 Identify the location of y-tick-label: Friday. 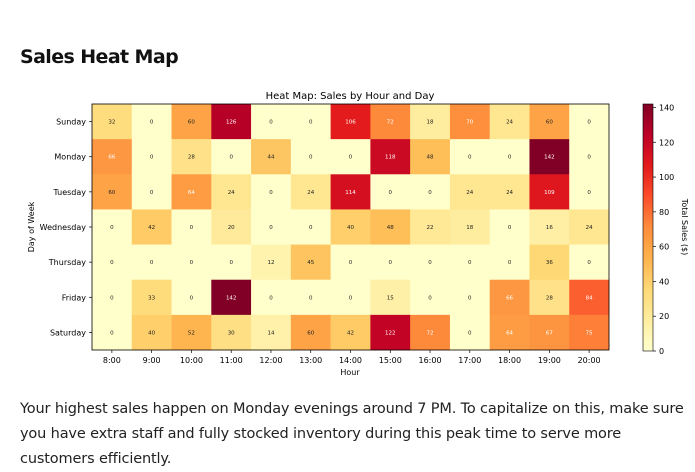
(74, 297).